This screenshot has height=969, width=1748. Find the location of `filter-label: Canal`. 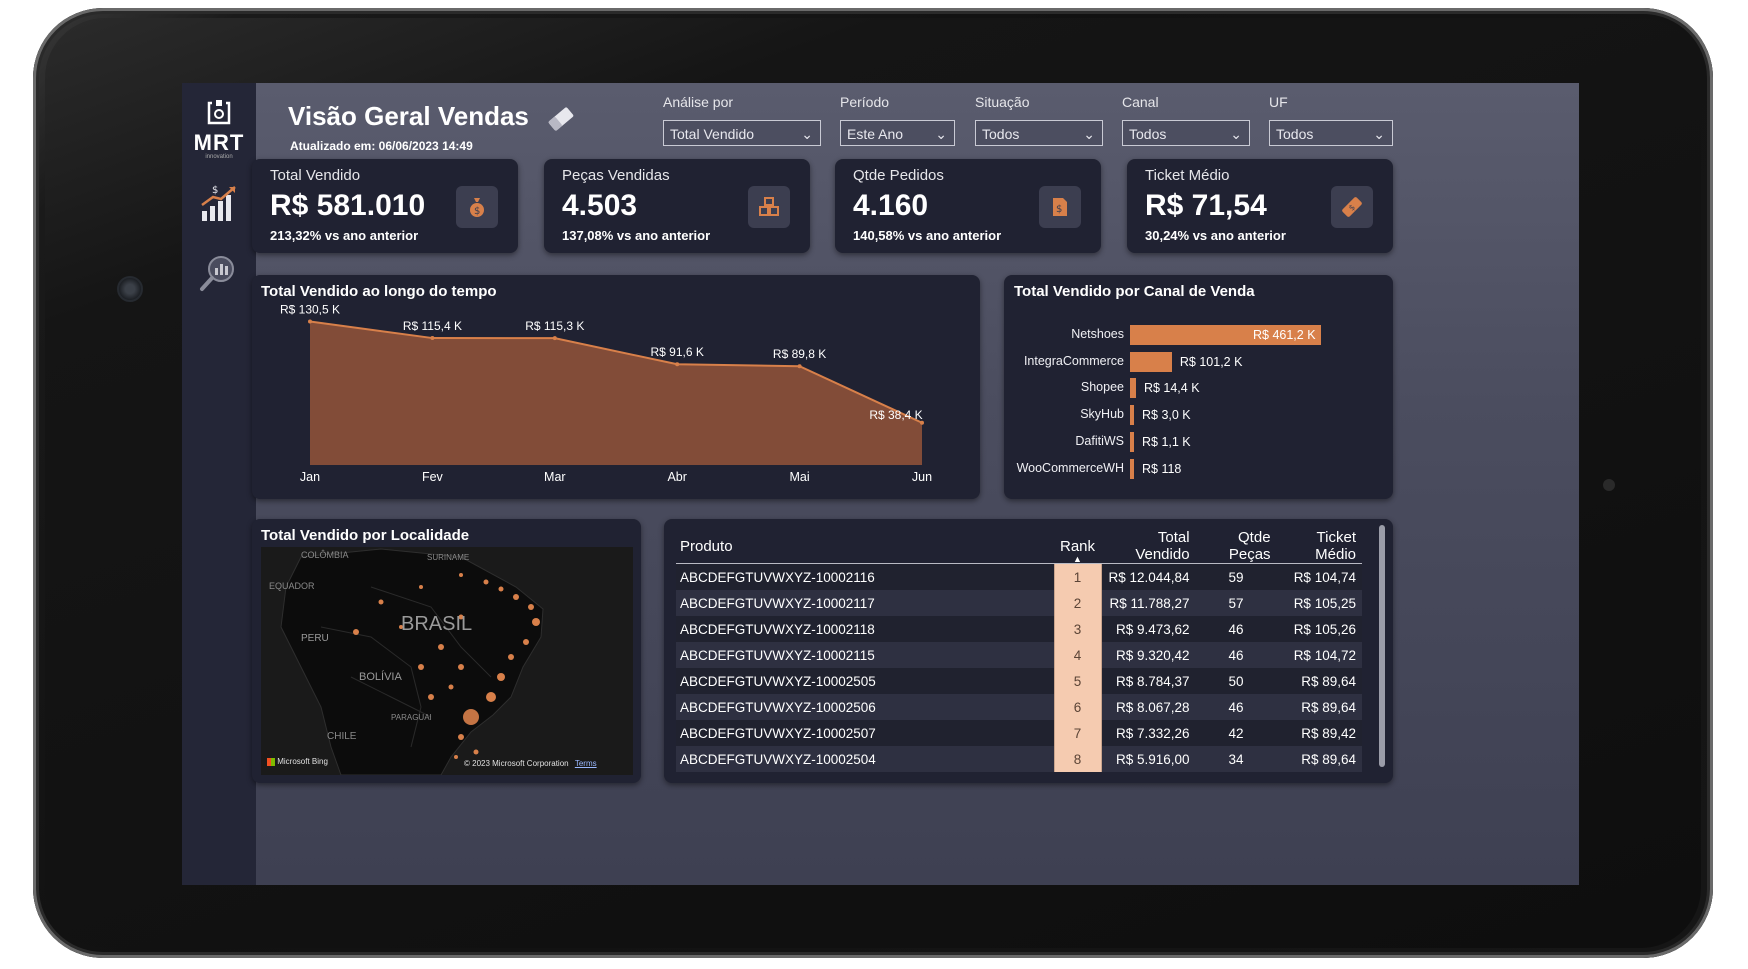

filter-label: Canal is located at coordinates (1140, 102).